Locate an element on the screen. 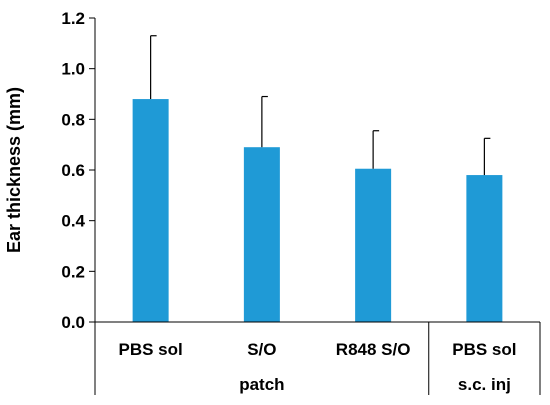 The width and height of the screenshot is (550, 405). y-tick-label: 1.2 is located at coordinates (73, 18).